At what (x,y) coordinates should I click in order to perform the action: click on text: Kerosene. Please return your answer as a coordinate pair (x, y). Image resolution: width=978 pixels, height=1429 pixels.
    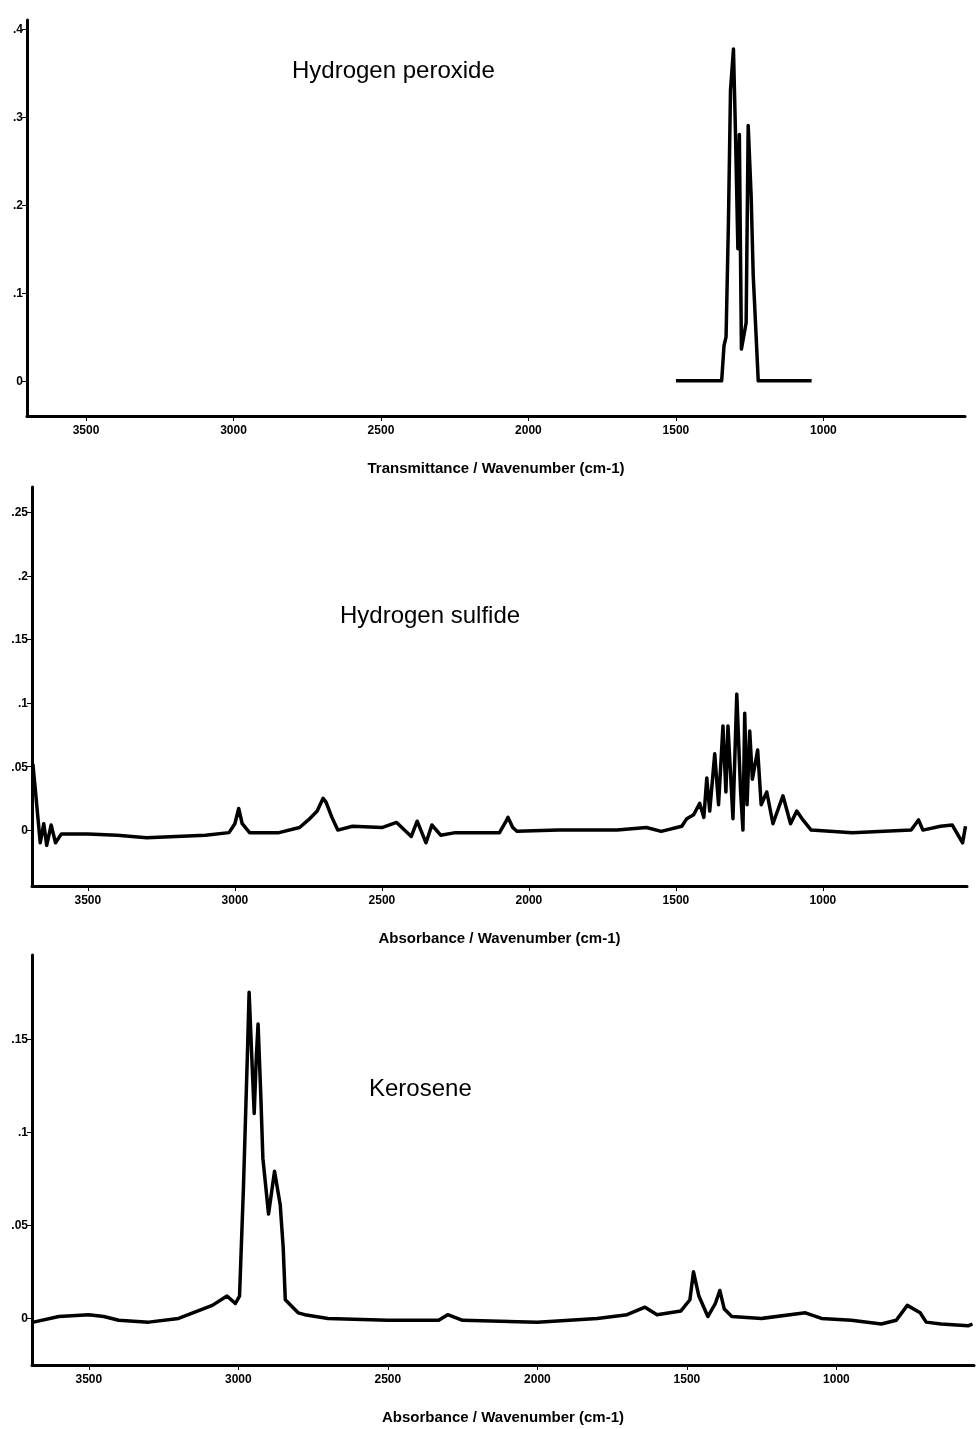
    Looking at the image, I should click on (420, 1087).